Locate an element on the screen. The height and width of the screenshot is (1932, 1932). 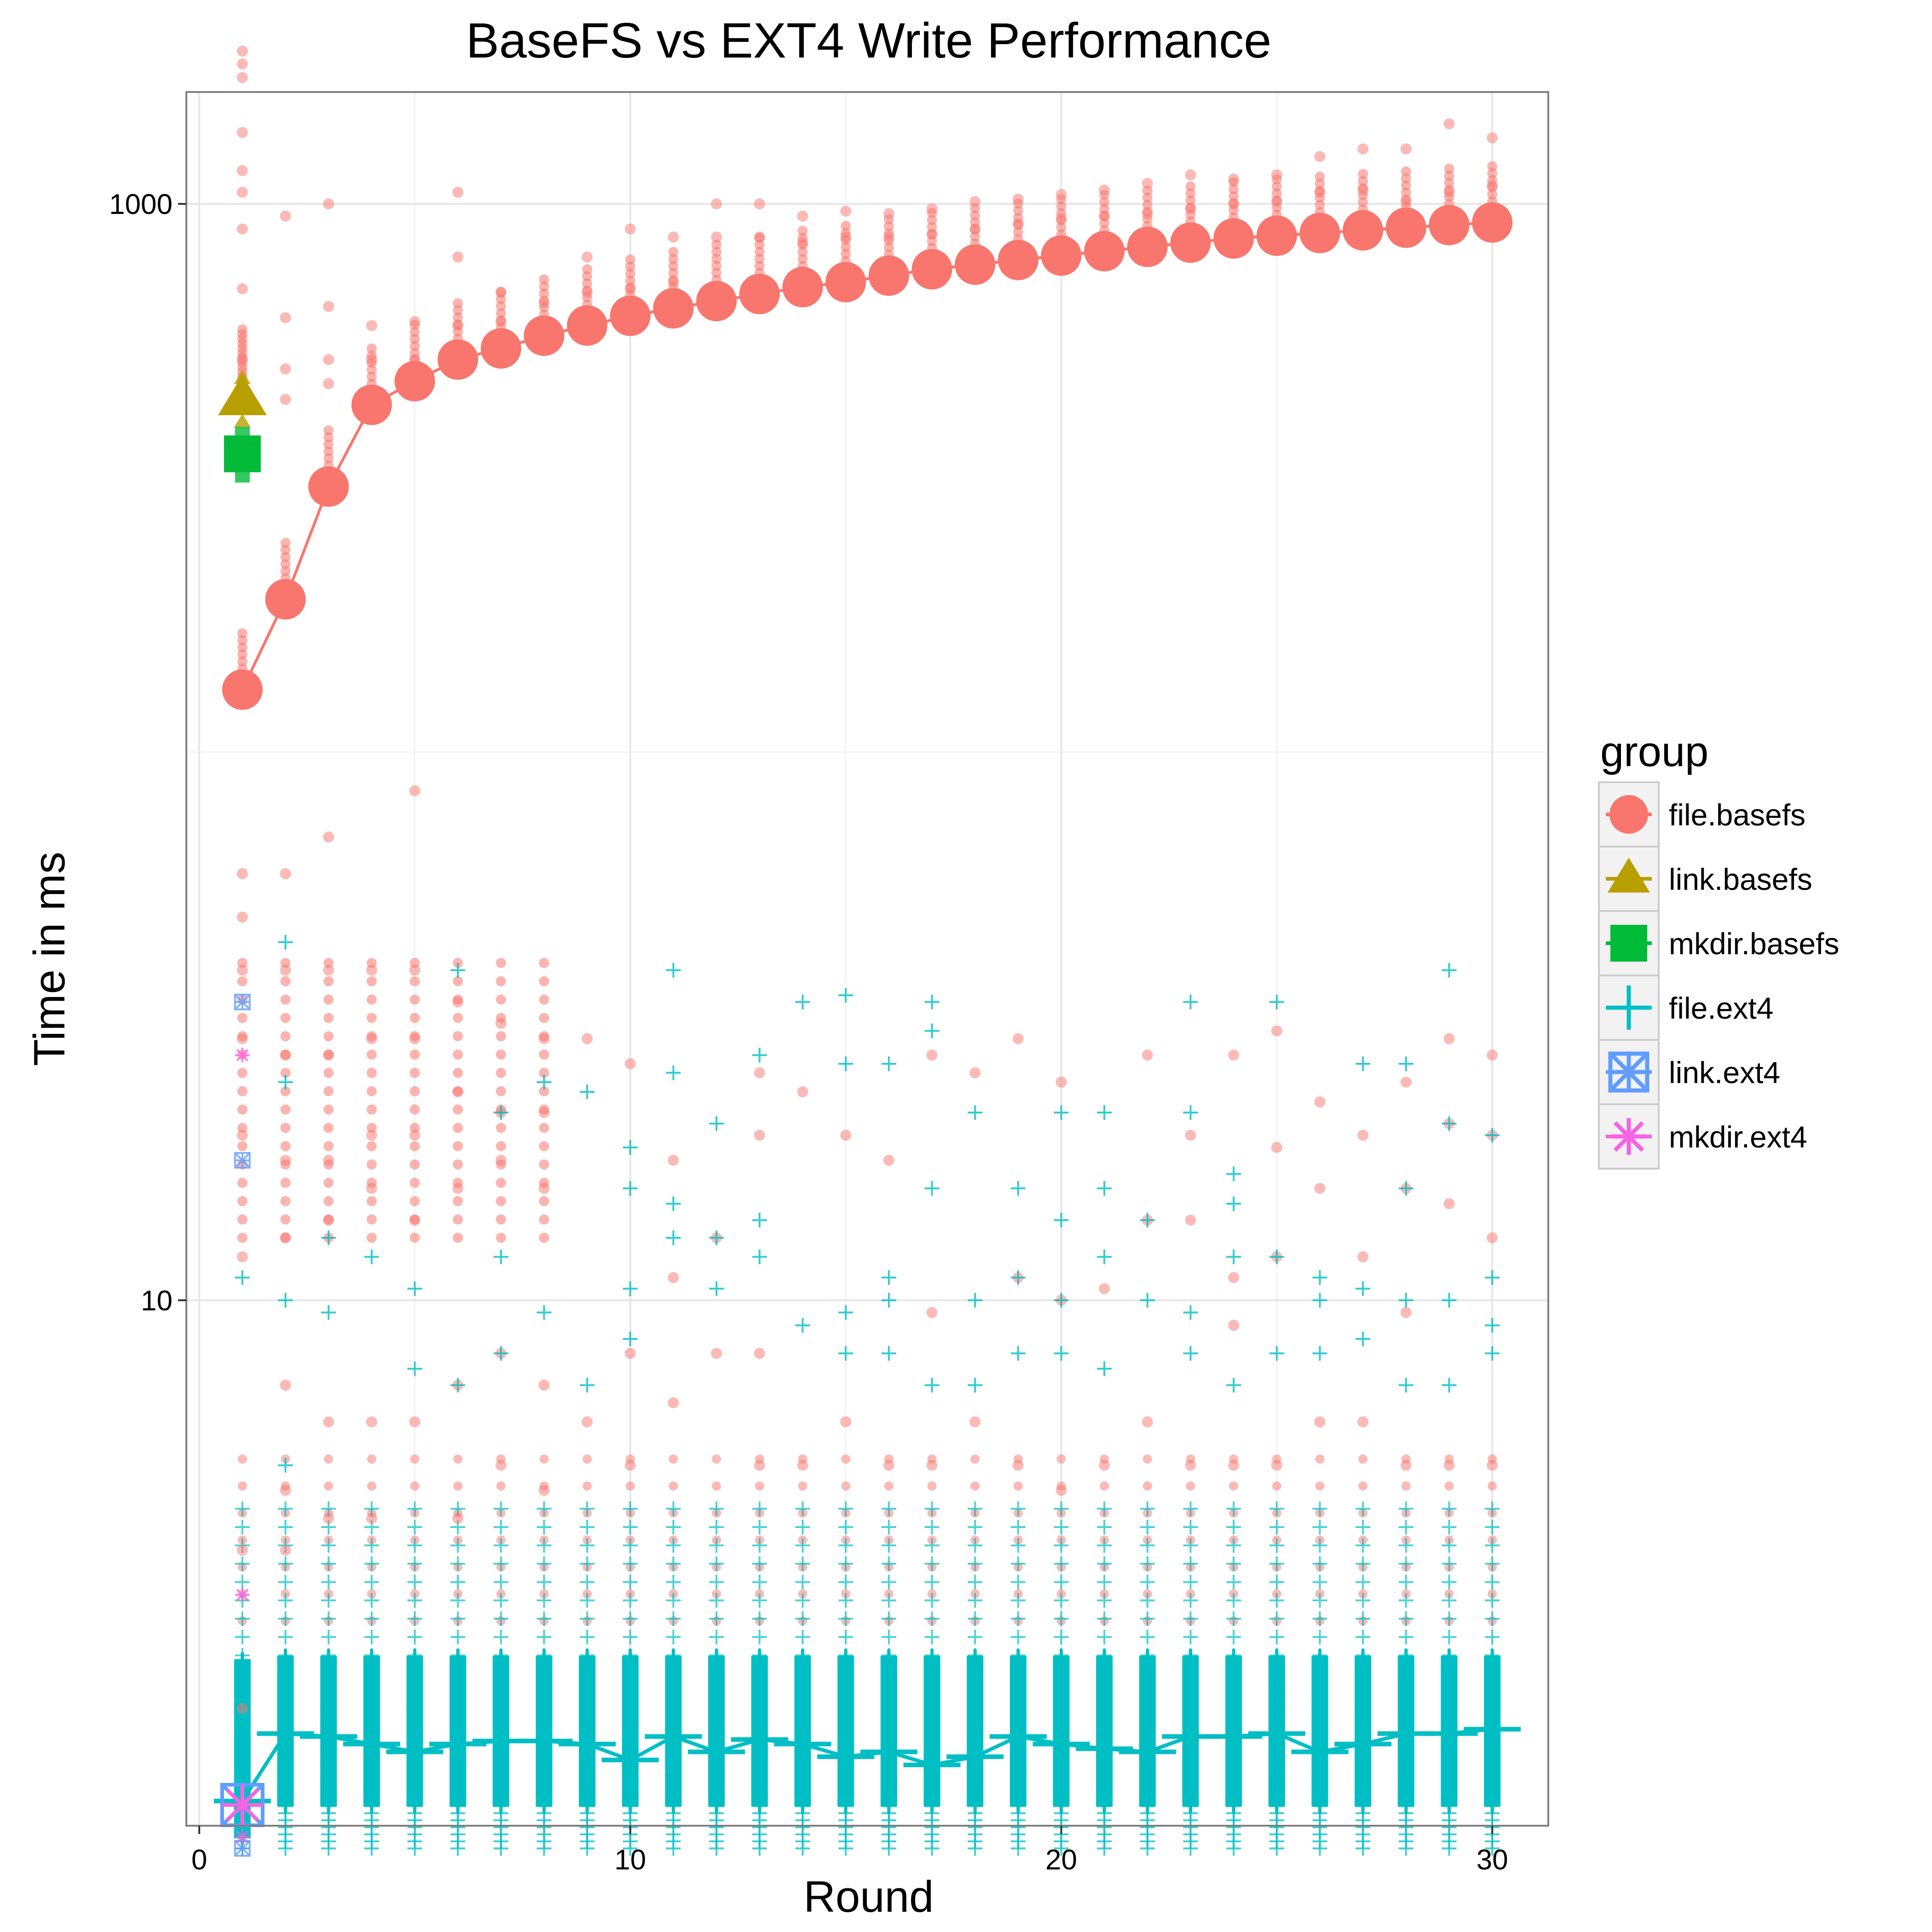
legend-item: link.basefs is located at coordinates (1705, 879).